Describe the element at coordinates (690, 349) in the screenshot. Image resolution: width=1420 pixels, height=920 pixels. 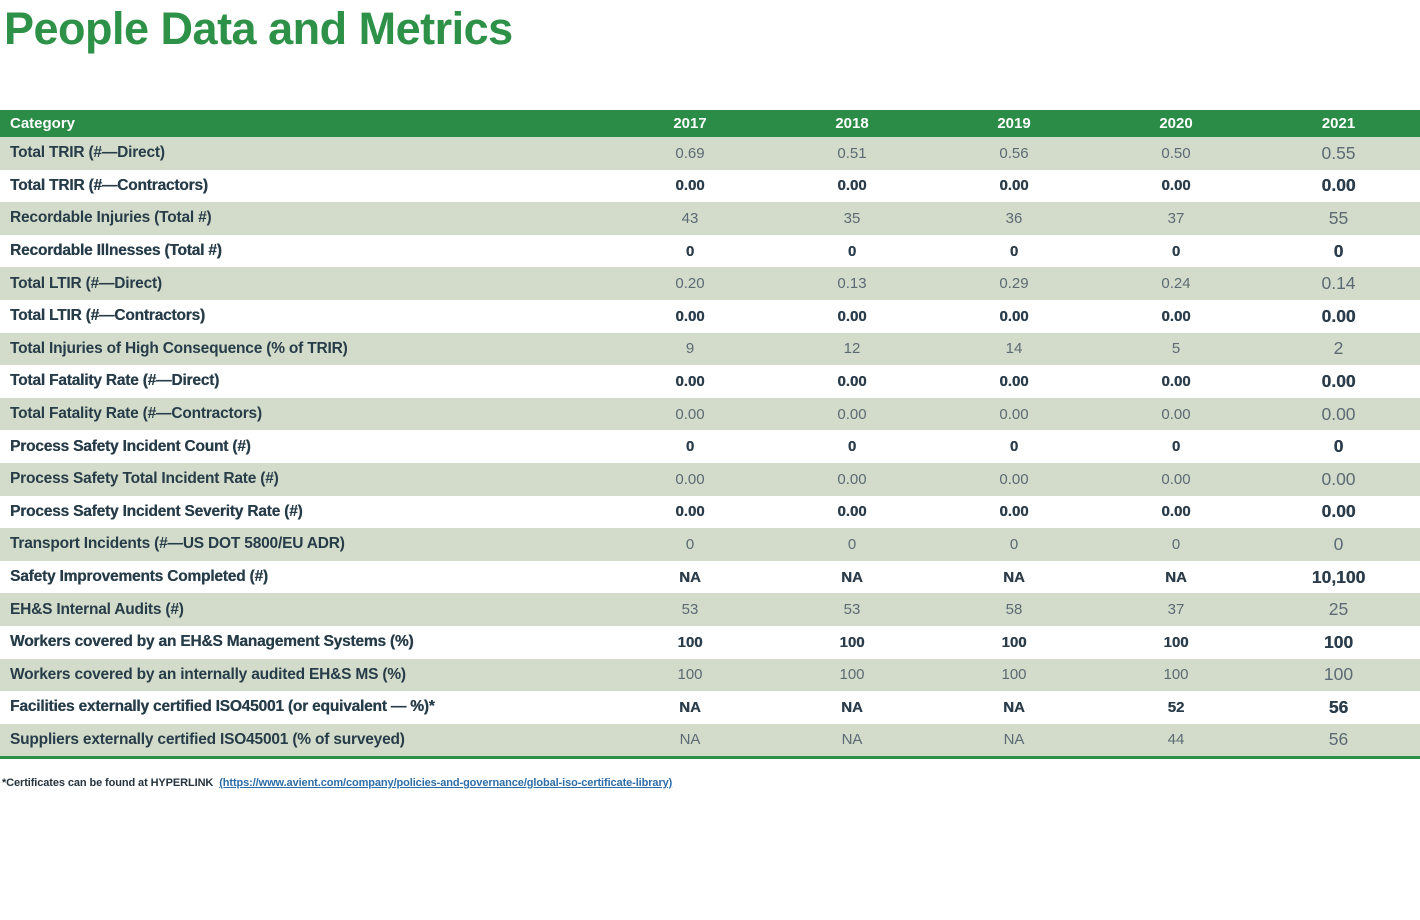
I see `row-value-2017: 9` at that location.